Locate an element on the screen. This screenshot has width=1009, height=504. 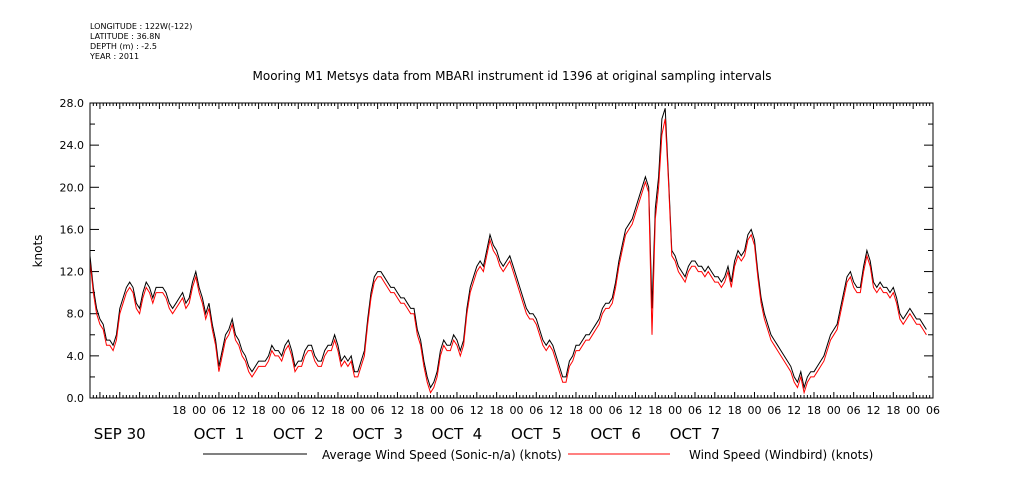
longitude-label: LONGITUDE : 122W(-122) is located at coordinates (141, 26).